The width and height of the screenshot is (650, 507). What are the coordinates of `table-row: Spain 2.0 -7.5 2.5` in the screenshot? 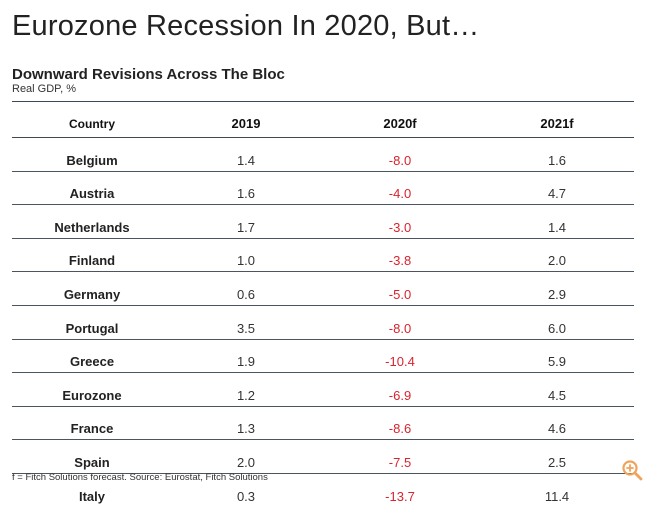 It's located at (323, 456).